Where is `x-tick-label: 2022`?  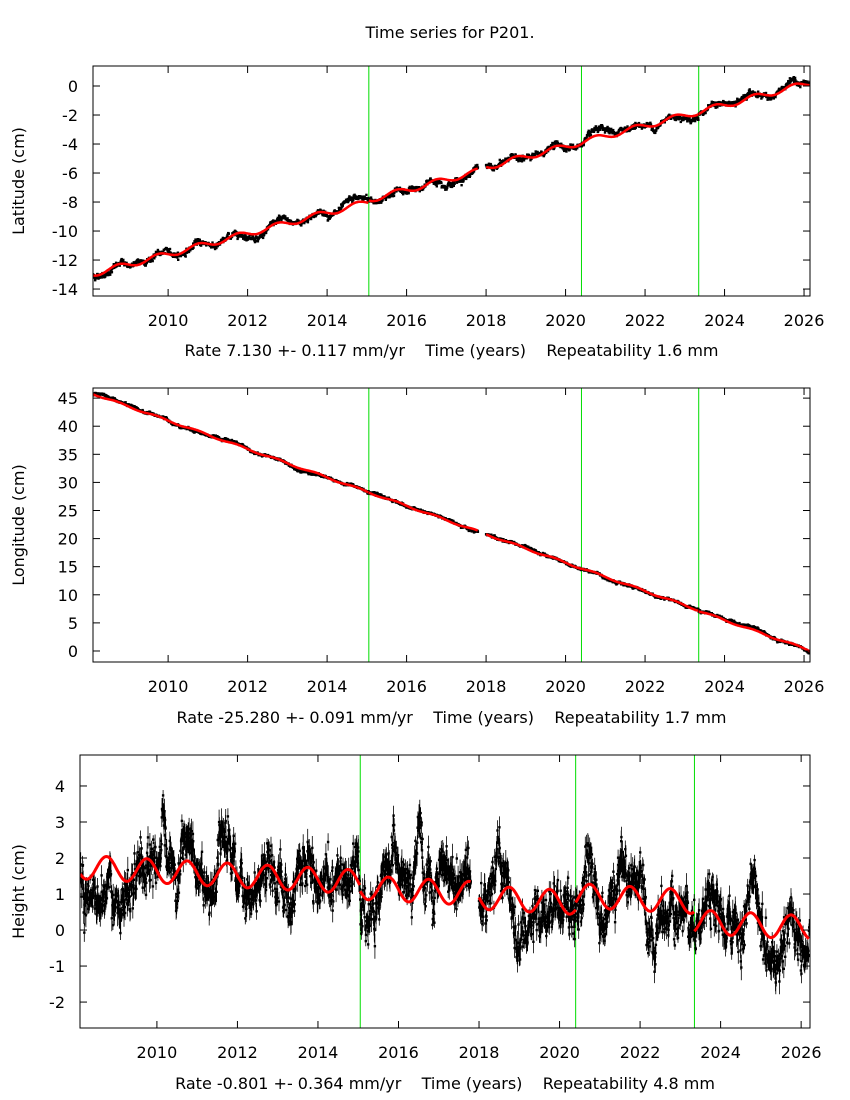
x-tick-label: 2022 is located at coordinates (645, 320).